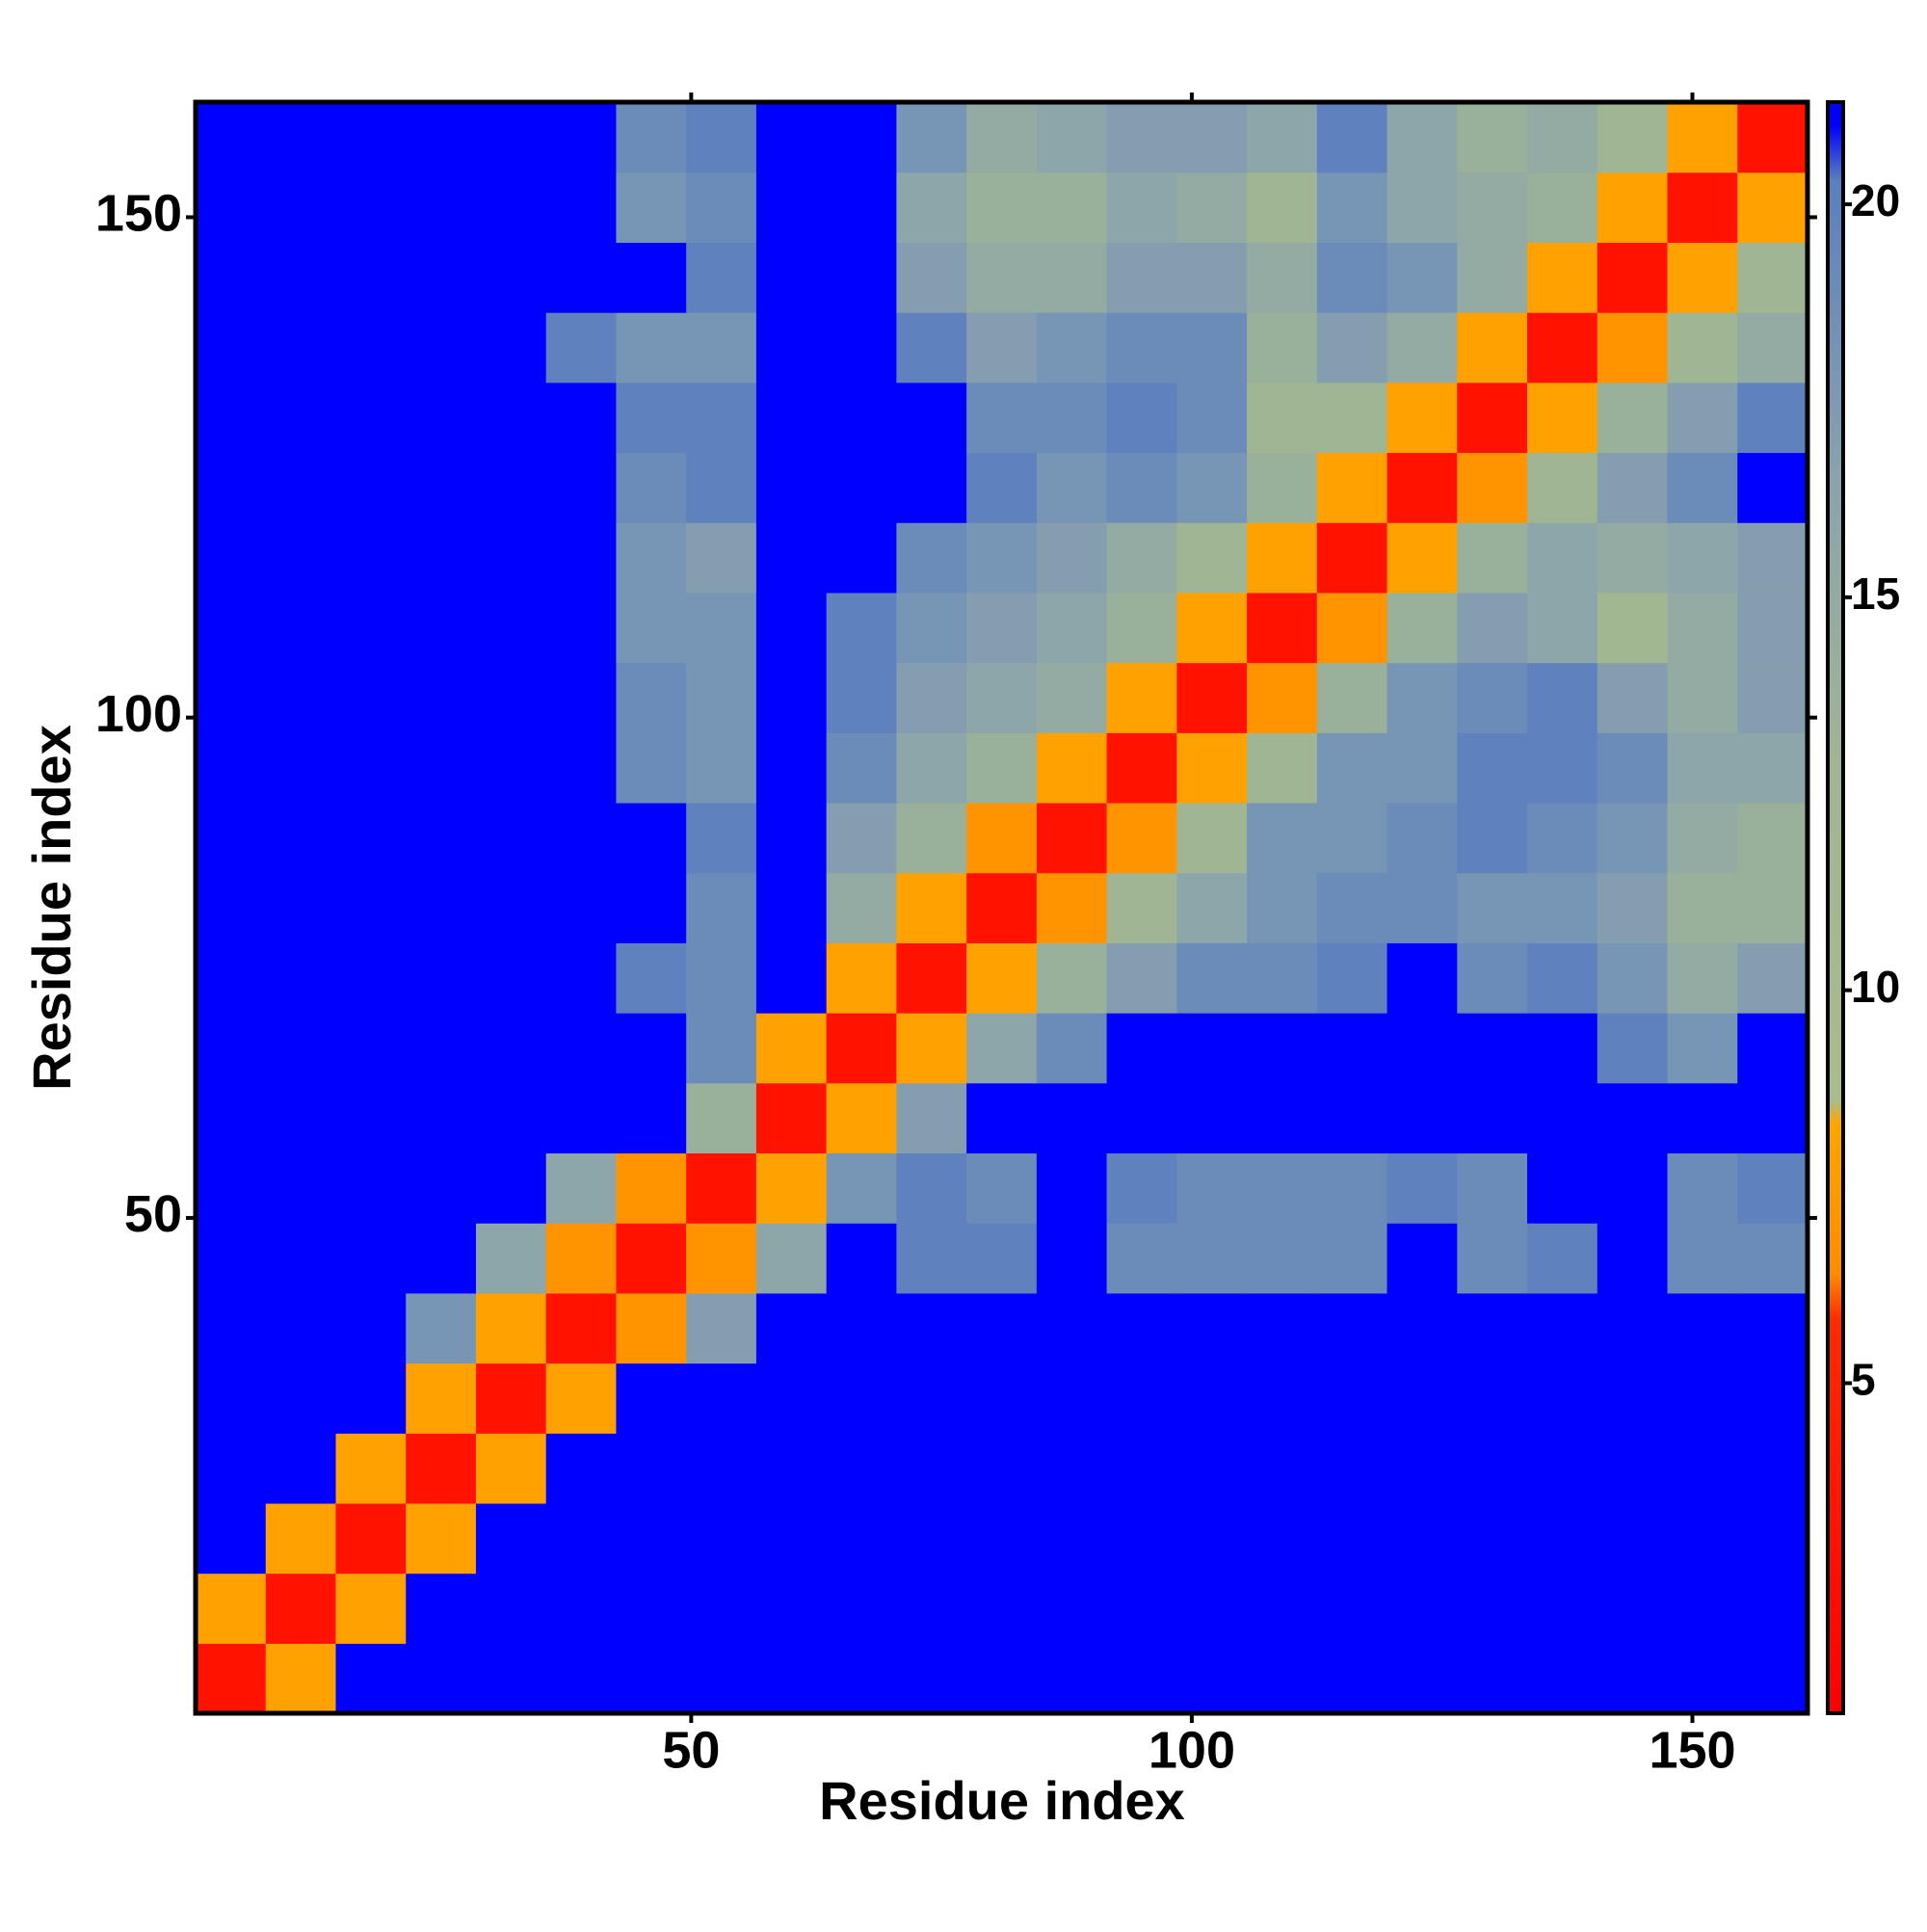 The image size is (1927, 1932). I want to click on x-tick-label: 100, so click(1192, 1750).